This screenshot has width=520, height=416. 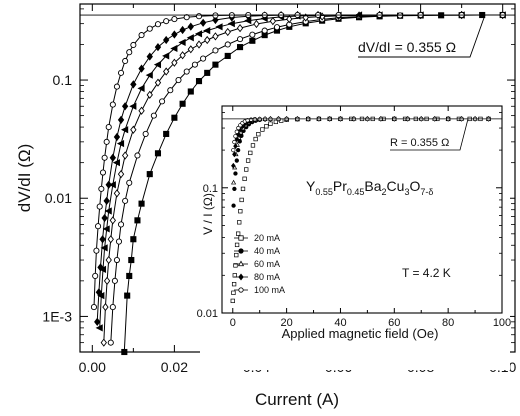 I want to click on inset-y-tick-label: 0.1, so click(x=210, y=189).